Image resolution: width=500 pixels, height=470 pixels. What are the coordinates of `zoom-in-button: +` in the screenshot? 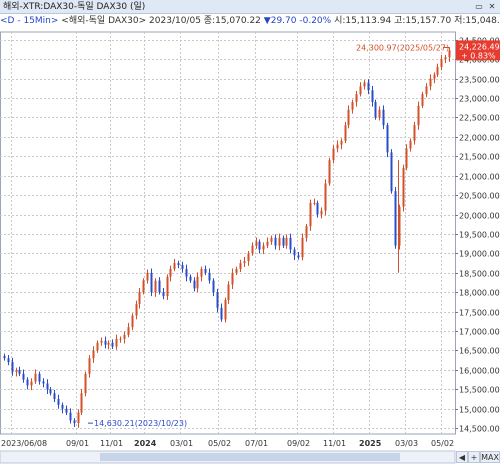 It's located at (474, 457).